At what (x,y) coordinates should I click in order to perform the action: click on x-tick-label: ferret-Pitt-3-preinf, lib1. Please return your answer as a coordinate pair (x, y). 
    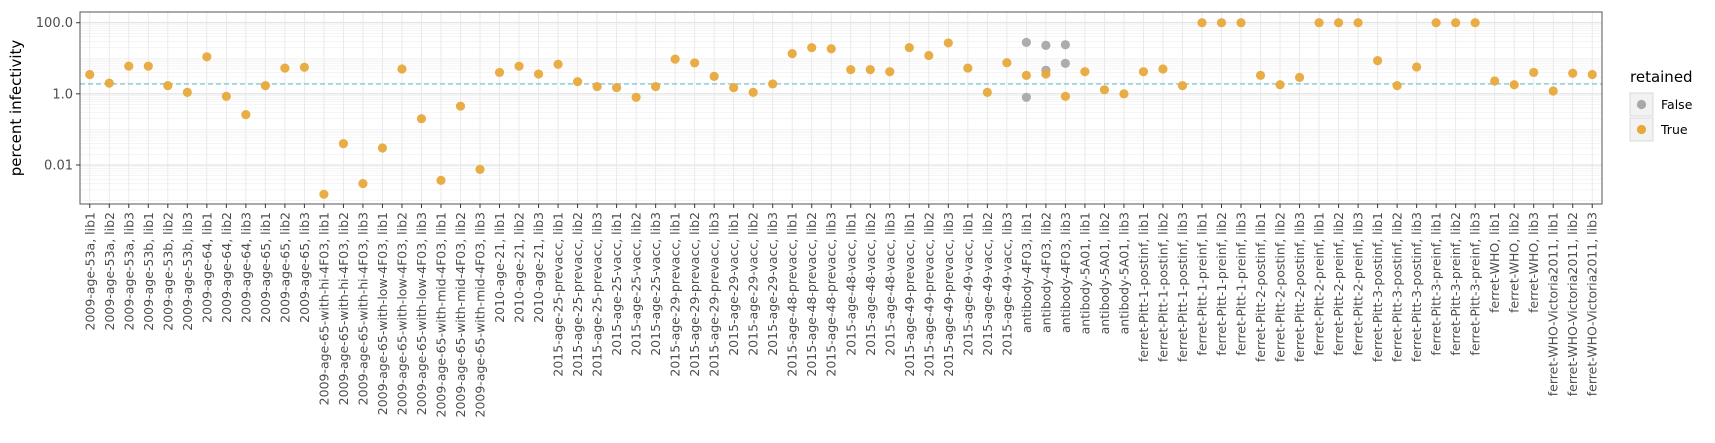
    Looking at the image, I should click on (1436, 284).